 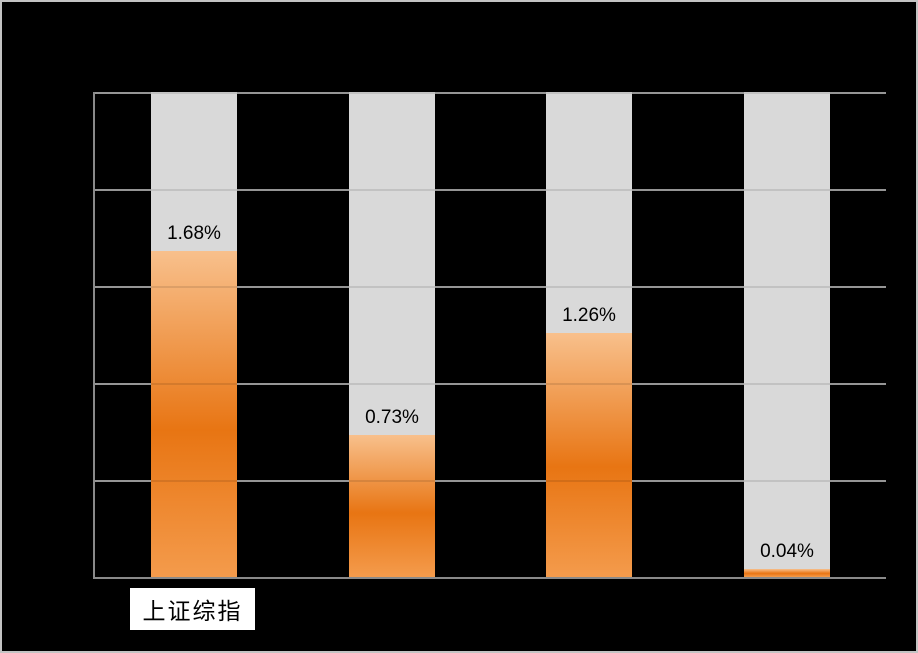 I want to click on category-label-text: 上证综指, so click(x=192, y=611).